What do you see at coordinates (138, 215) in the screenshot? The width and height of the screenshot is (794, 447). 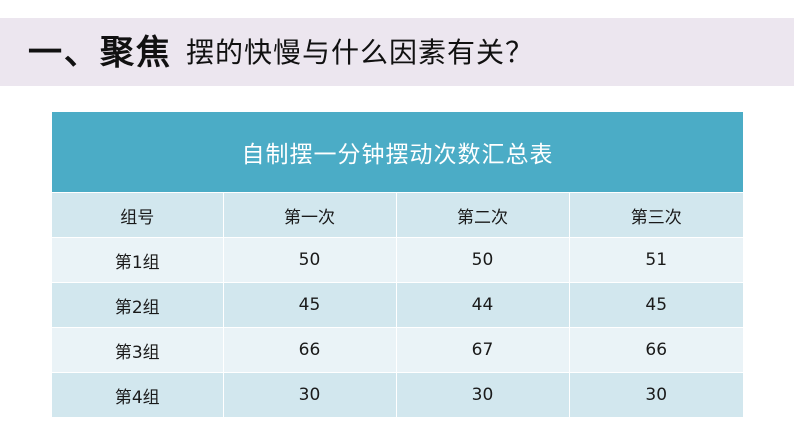 I see `header-cell-group: 组号` at bounding box center [138, 215].